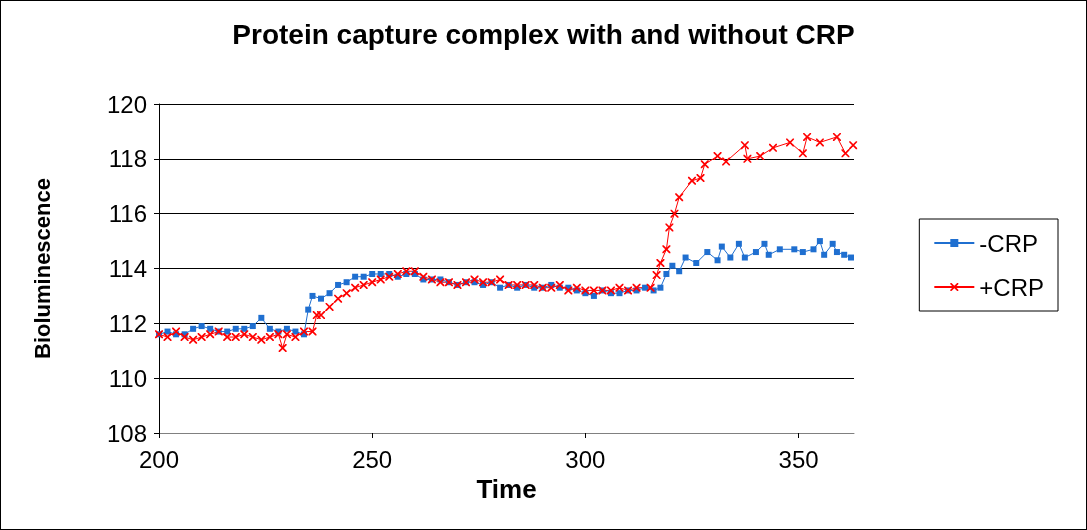  What do you see at coordinates (127, 159) in the screenshot?
I see `y-tick-label: 118` at bounding box center [127, 159].